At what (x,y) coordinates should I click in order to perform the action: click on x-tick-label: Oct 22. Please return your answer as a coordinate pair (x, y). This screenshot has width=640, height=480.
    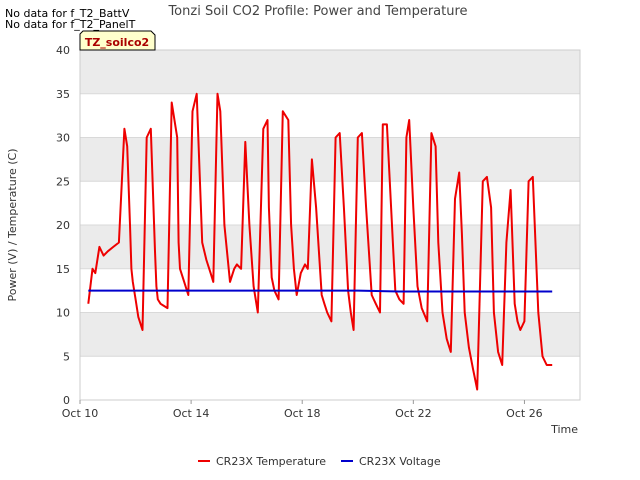
    Looking at the image, I should click on (413, 413).